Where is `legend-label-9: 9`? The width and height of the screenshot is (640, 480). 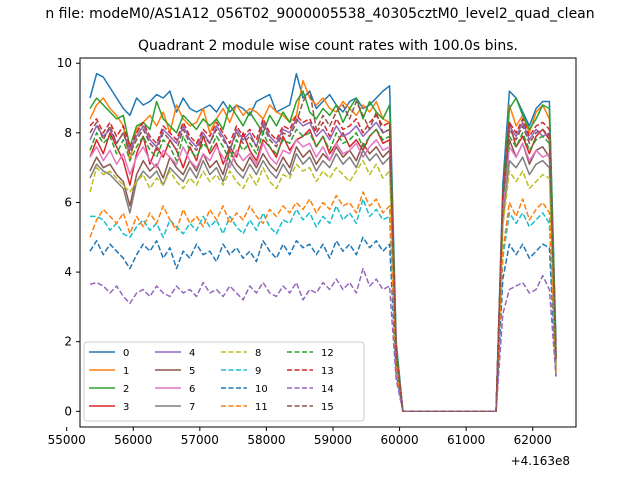
legend-label-9: 9 is located at coordinates (258, 371).